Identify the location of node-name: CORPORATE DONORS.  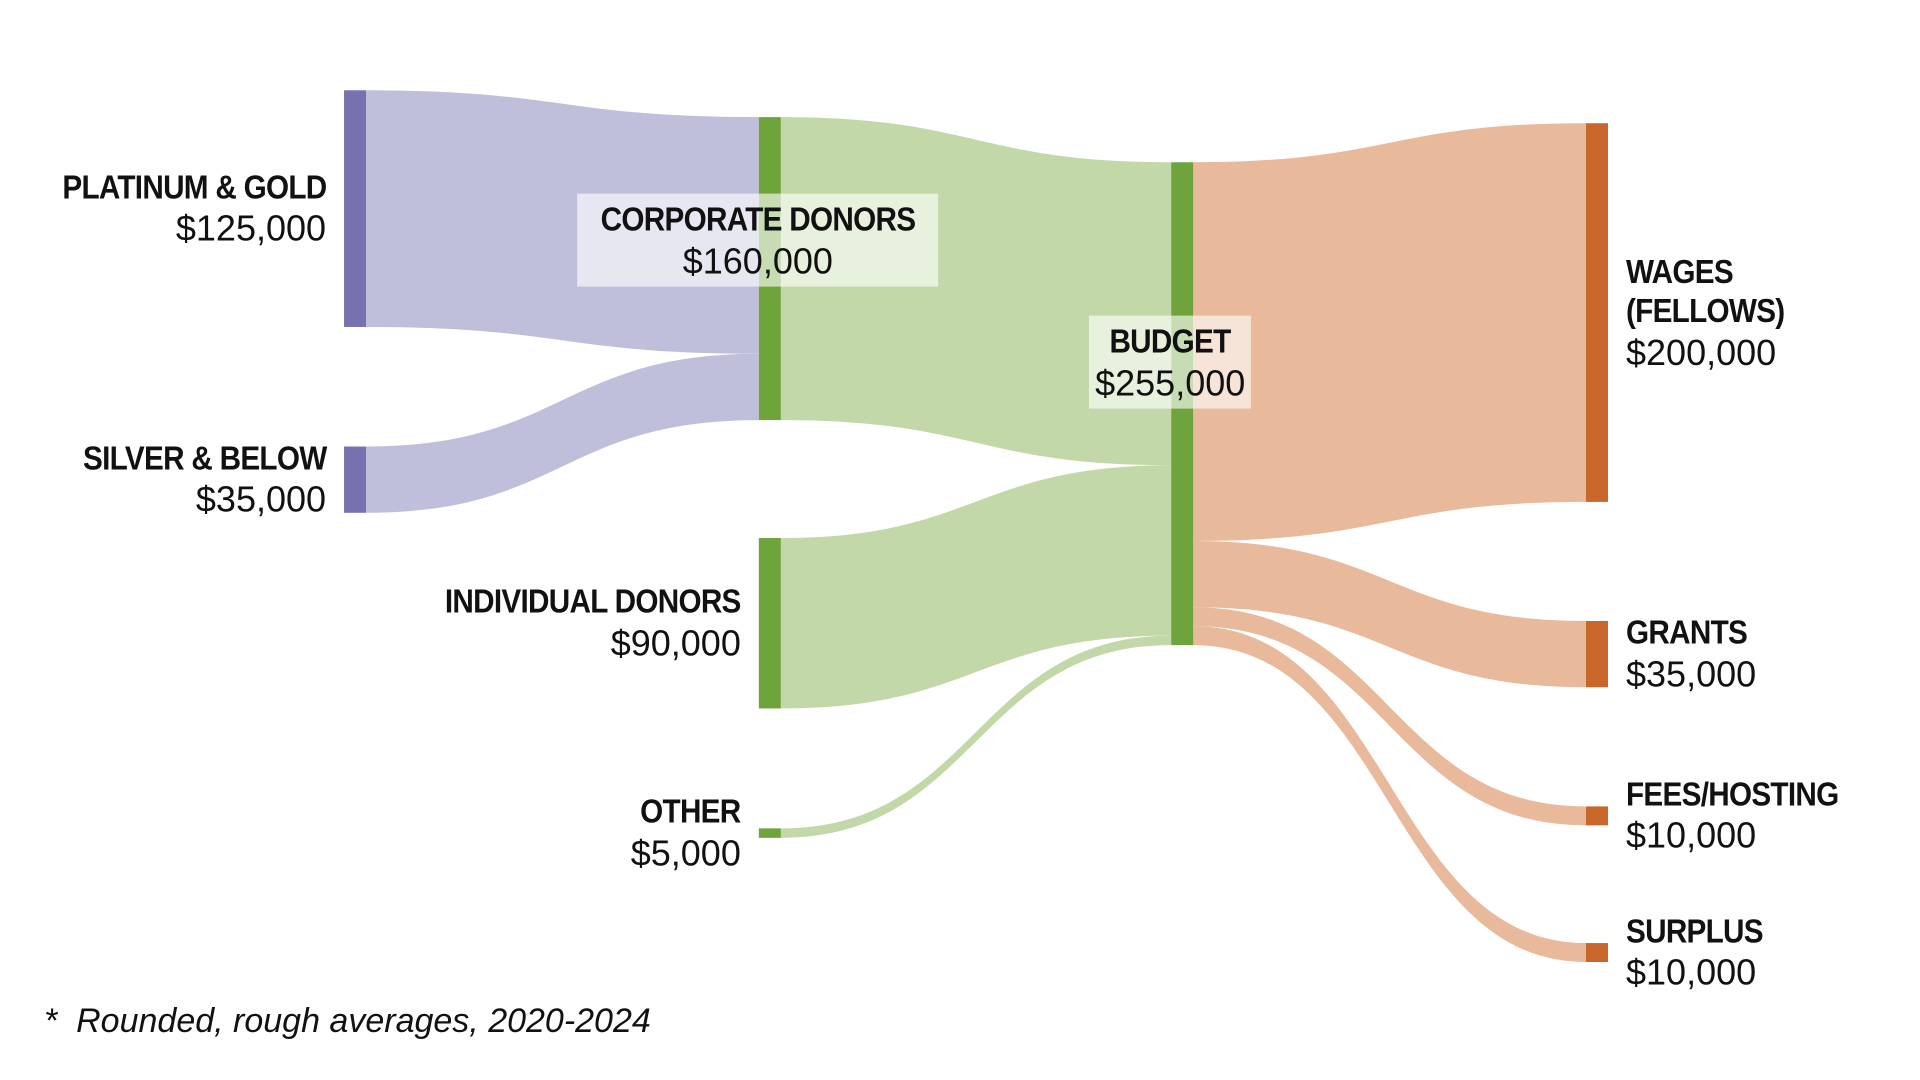
(758, 219).